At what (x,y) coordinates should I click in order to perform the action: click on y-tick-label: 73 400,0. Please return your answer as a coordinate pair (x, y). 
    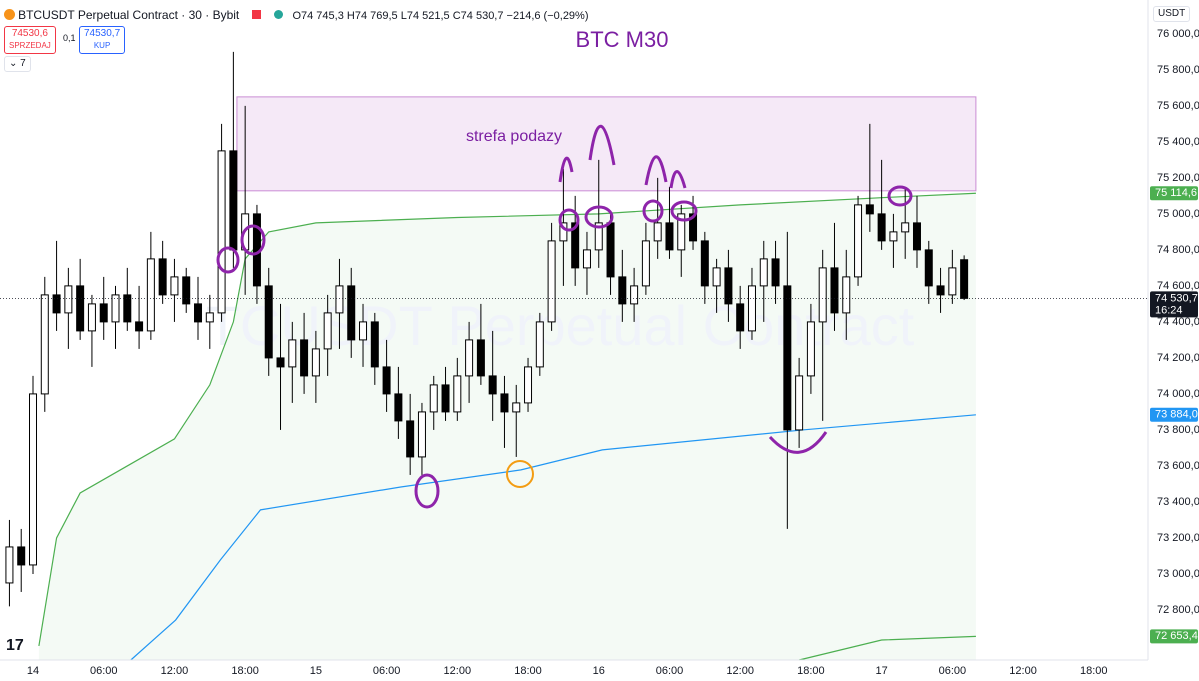
    Looking at the image, I should click on (1178, 502).